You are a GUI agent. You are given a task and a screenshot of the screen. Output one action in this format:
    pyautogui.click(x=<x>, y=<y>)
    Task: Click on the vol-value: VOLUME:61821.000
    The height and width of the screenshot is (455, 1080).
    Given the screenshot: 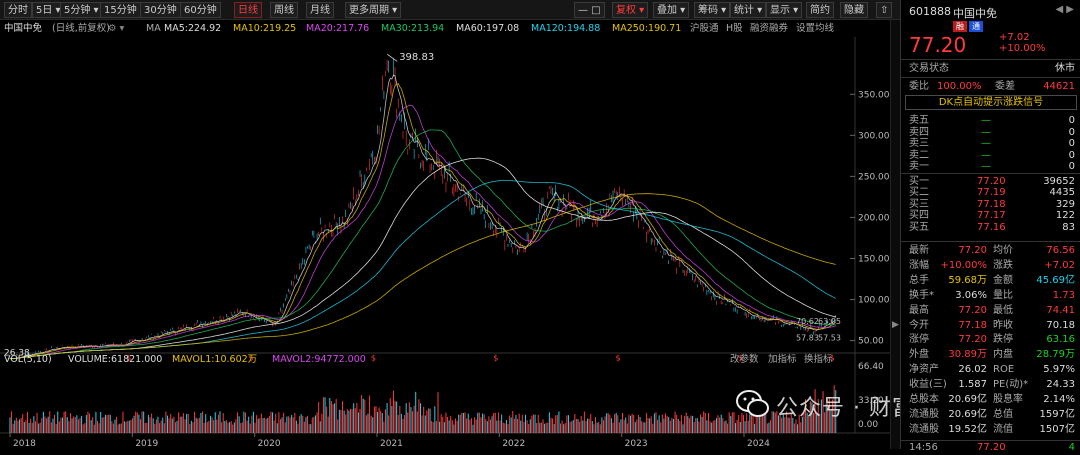 What is the action you would take?
    pyautogui.click(x=115, y=359)
    